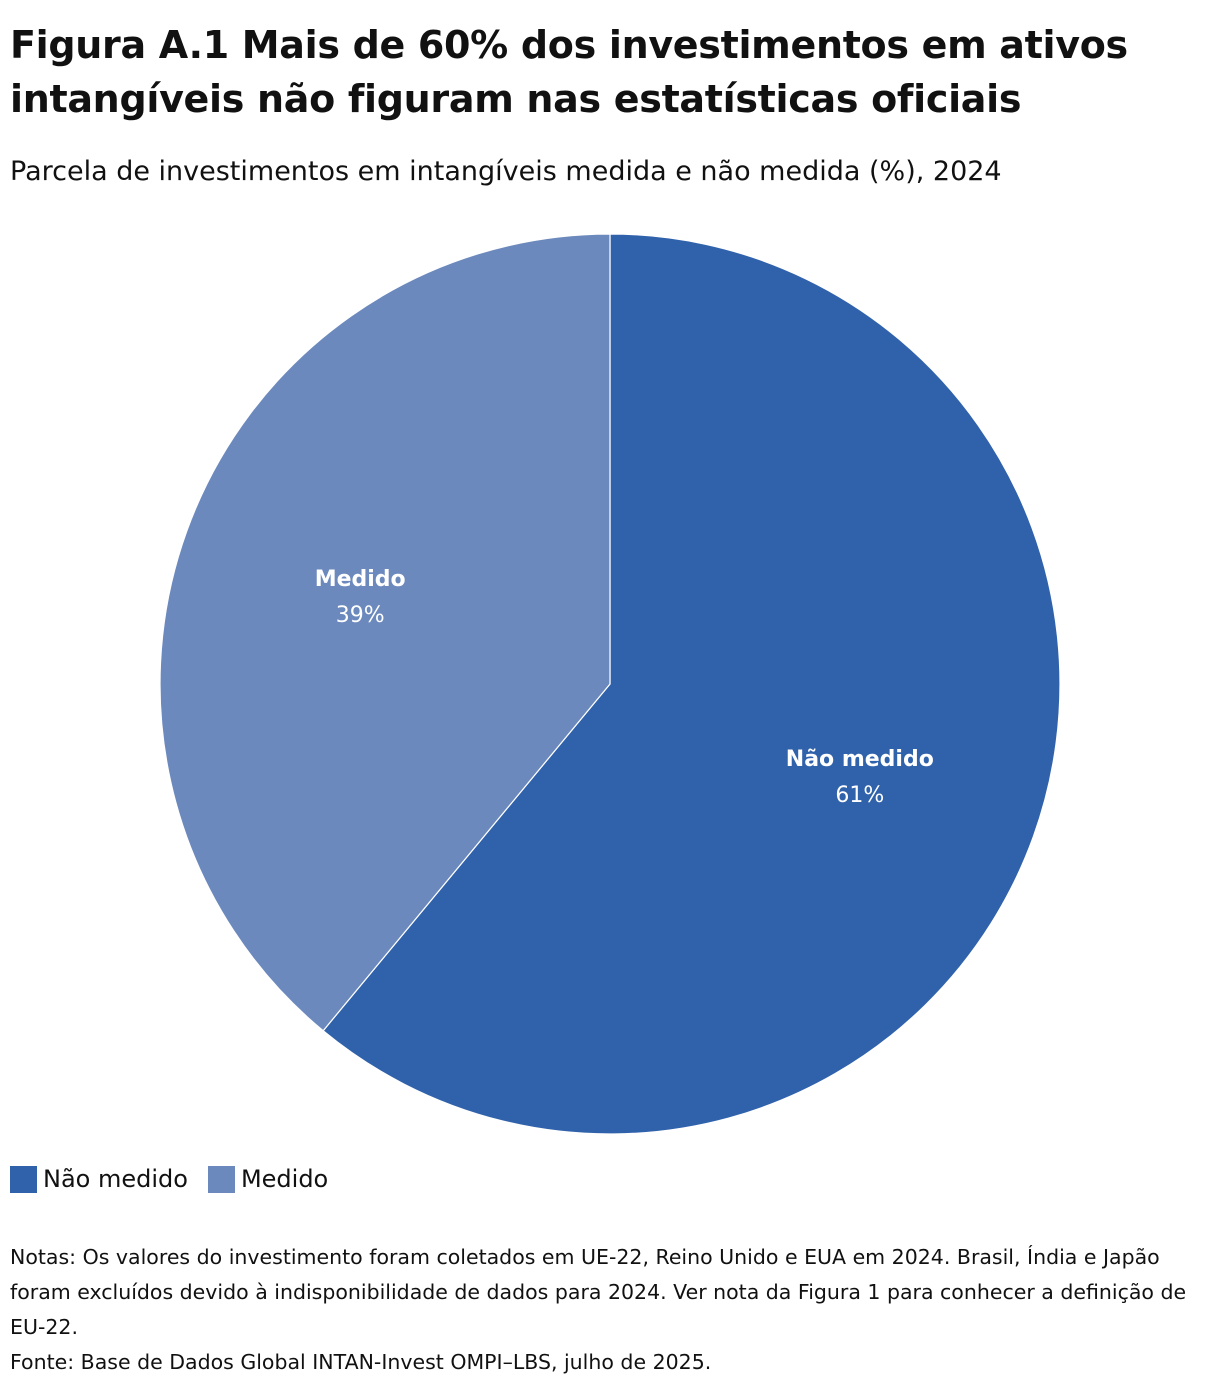 The height and width of the screenshot is (1386, 1220). Describe the element at coordinates (284, 1179) in the screenshot. I see `legend-label-medido: Medido` at that location.